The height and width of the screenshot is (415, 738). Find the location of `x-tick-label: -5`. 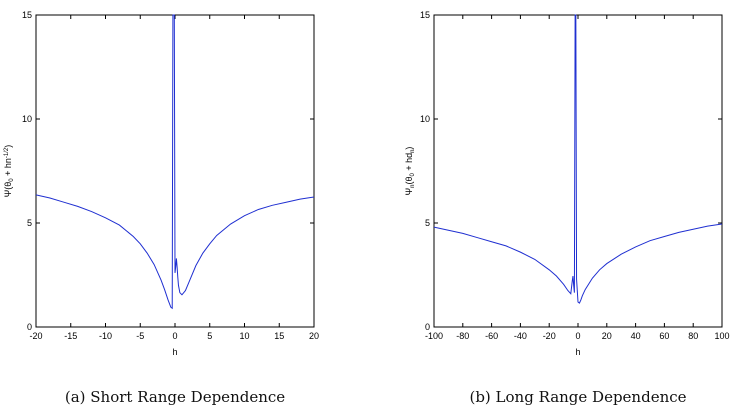

x-tick-label: -5 is located at coordinates (140, 336).